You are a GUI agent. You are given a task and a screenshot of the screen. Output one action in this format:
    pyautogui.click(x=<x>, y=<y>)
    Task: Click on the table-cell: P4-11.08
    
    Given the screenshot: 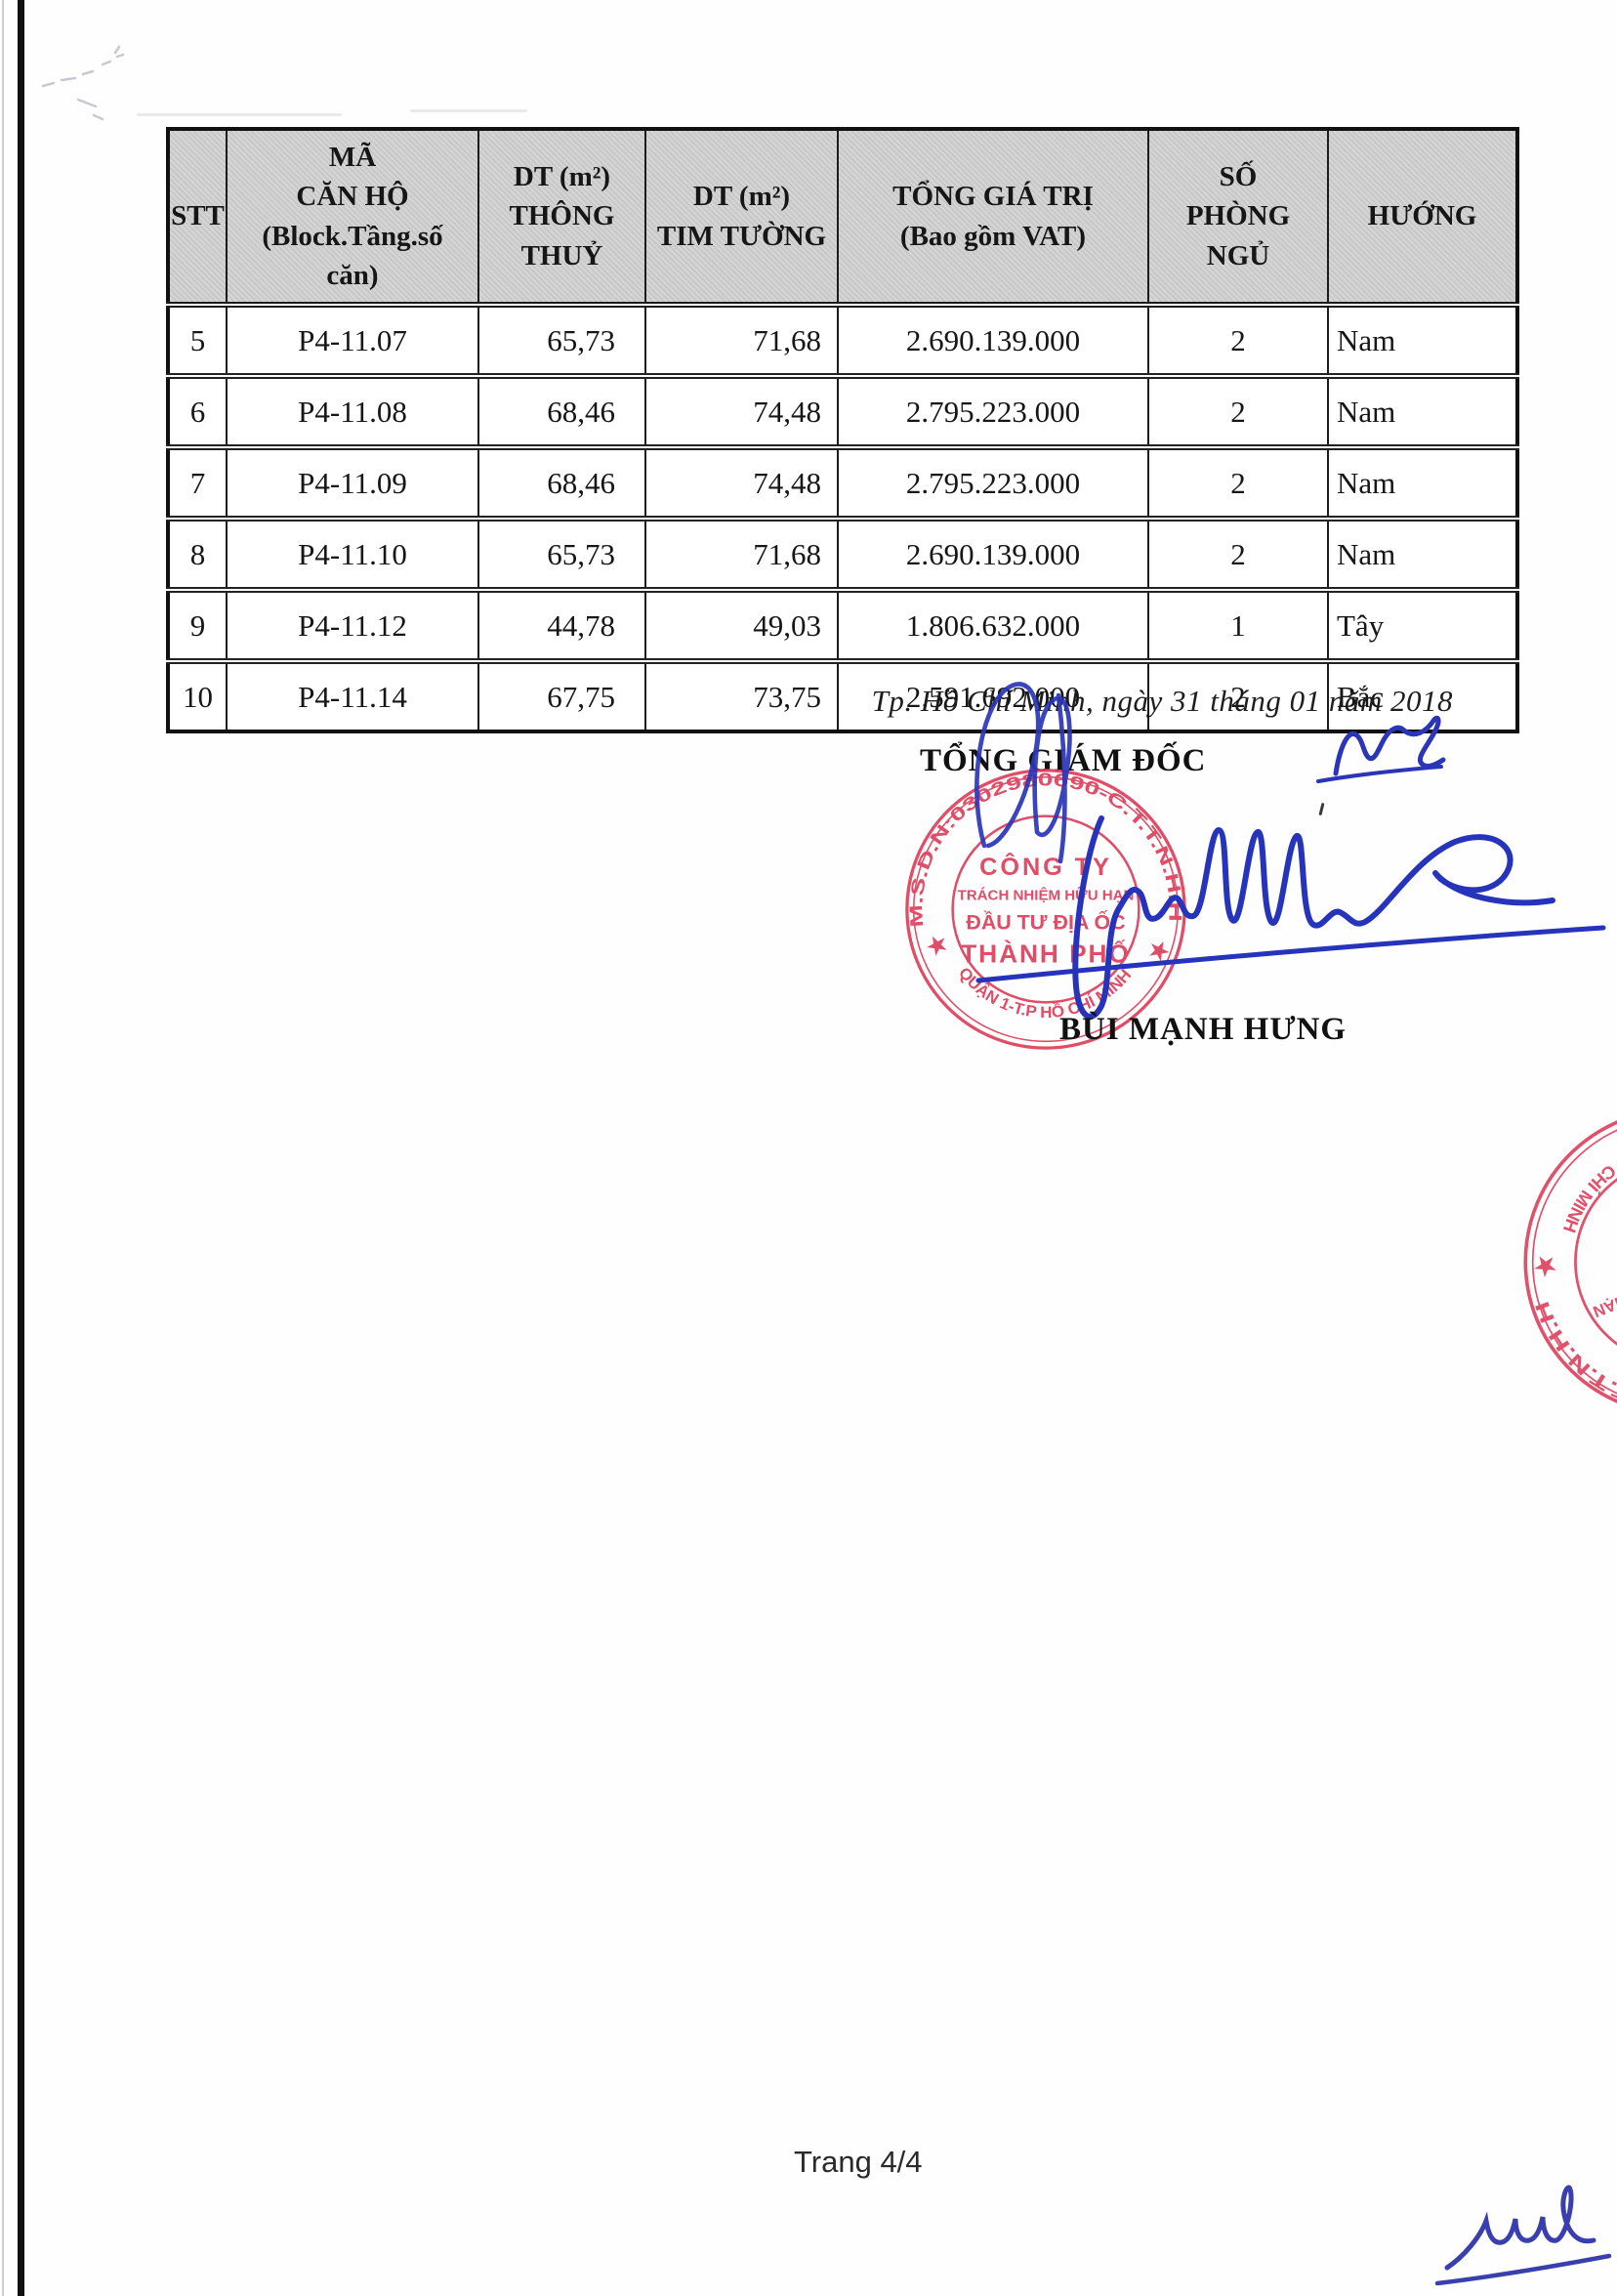 What is the action you would take?
    pyautogui.click(x=352, y=411)
    